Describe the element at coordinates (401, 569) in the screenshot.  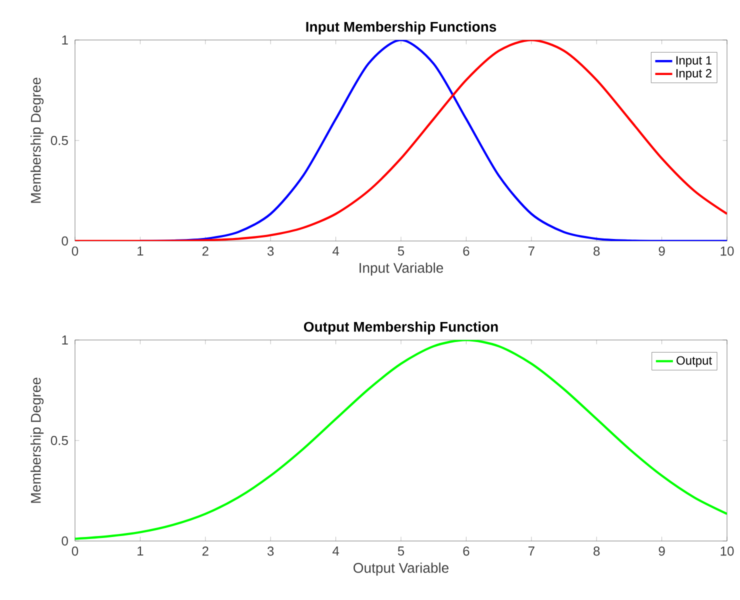
I see `x-axis-title: Output Variable` at that location.